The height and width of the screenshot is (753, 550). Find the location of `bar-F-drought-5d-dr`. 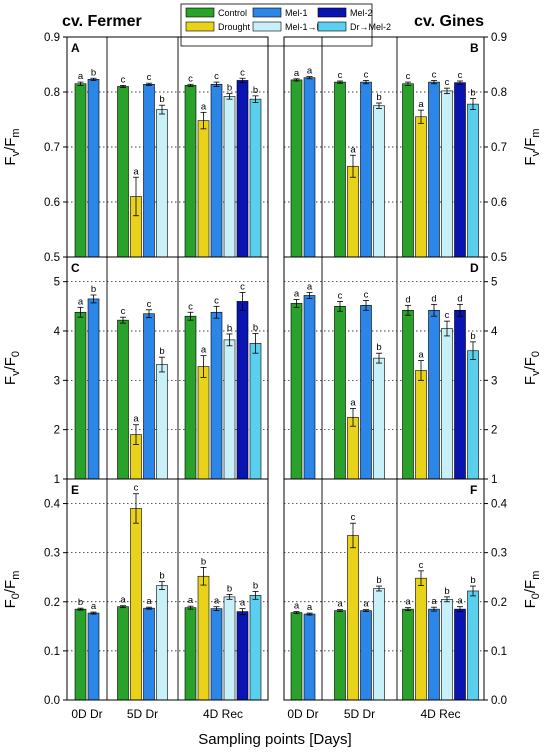

bar-F-drought-5d-dr is located at coordinates (353, 618).